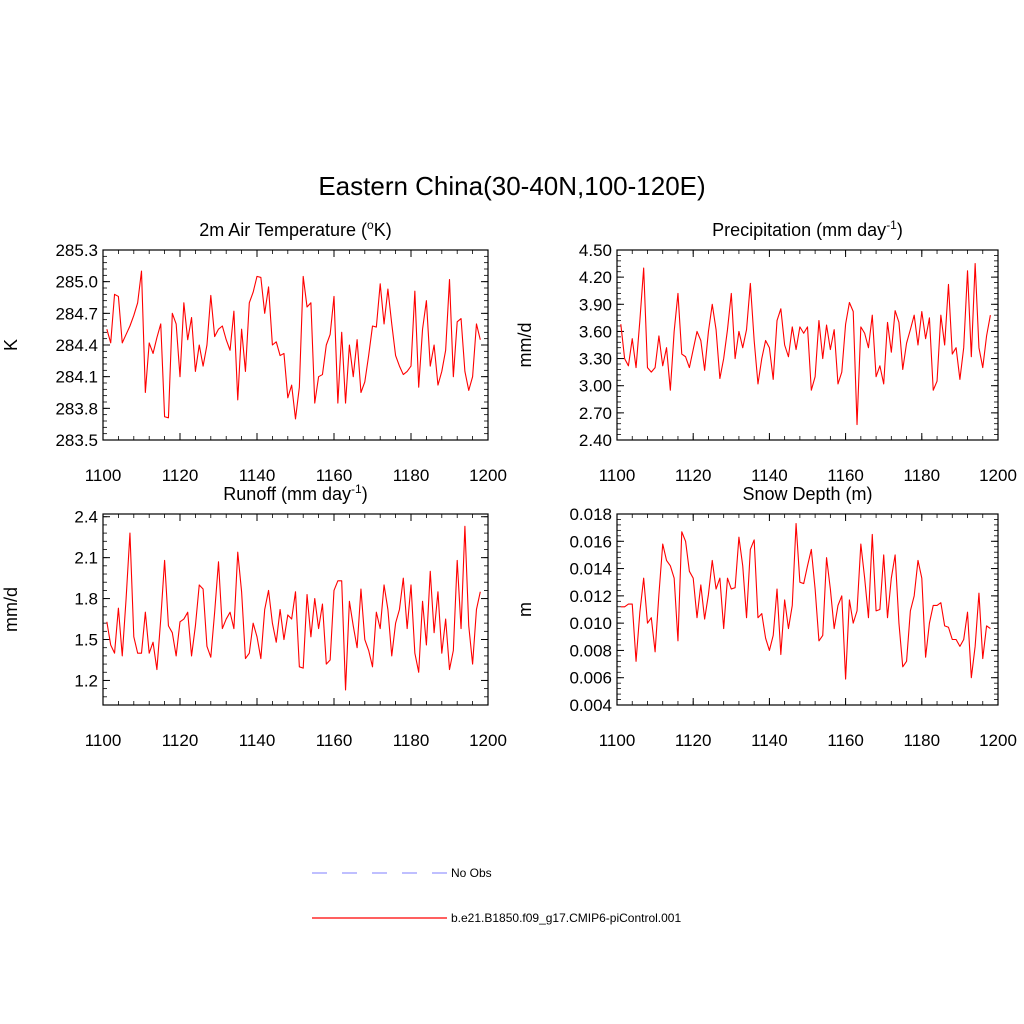  Describe the element at coordinates (86, 558) in the screenshot. I see `y-tick-label: 2.1` at that location.